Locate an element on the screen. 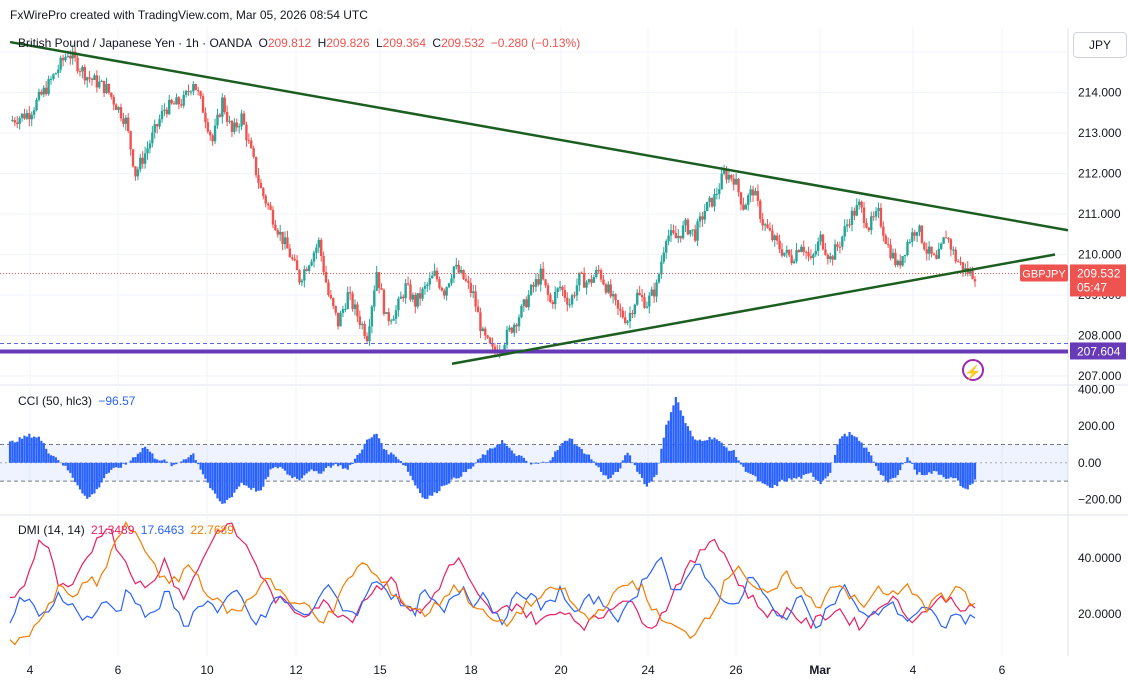 The image size is (1128, 684). cci-pane is located at coordinates (534, 450).